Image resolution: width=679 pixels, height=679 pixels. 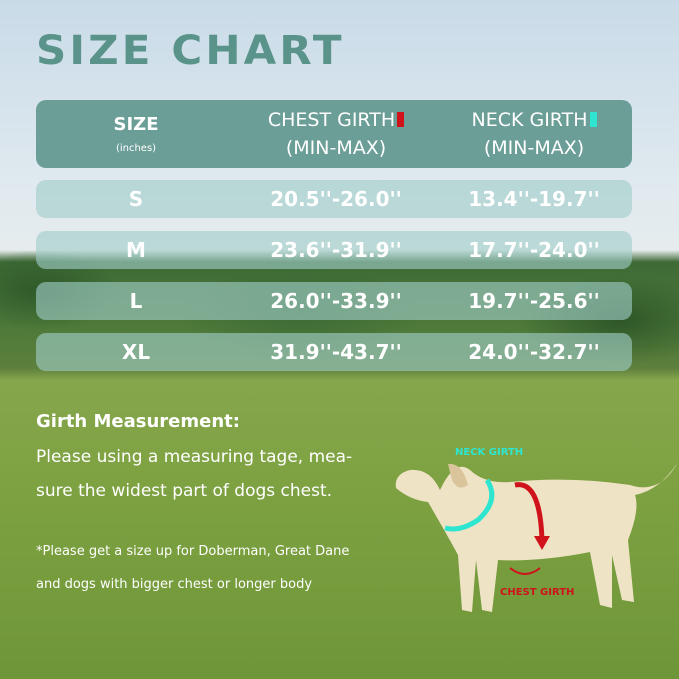 What do you see at coordinates (194, 457) in the screenshot?
I see `girth-text-line1: Please using a measuring tage, mea-` at bounding box center [194, 457].